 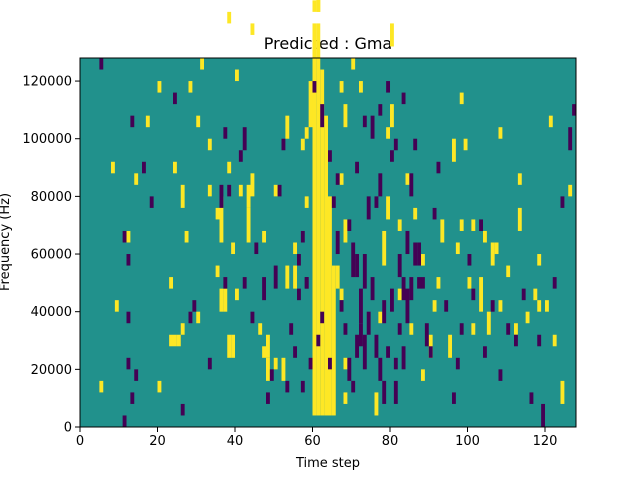 I want to click on x-tick-label-1: 20, so click(x=157, y=441).